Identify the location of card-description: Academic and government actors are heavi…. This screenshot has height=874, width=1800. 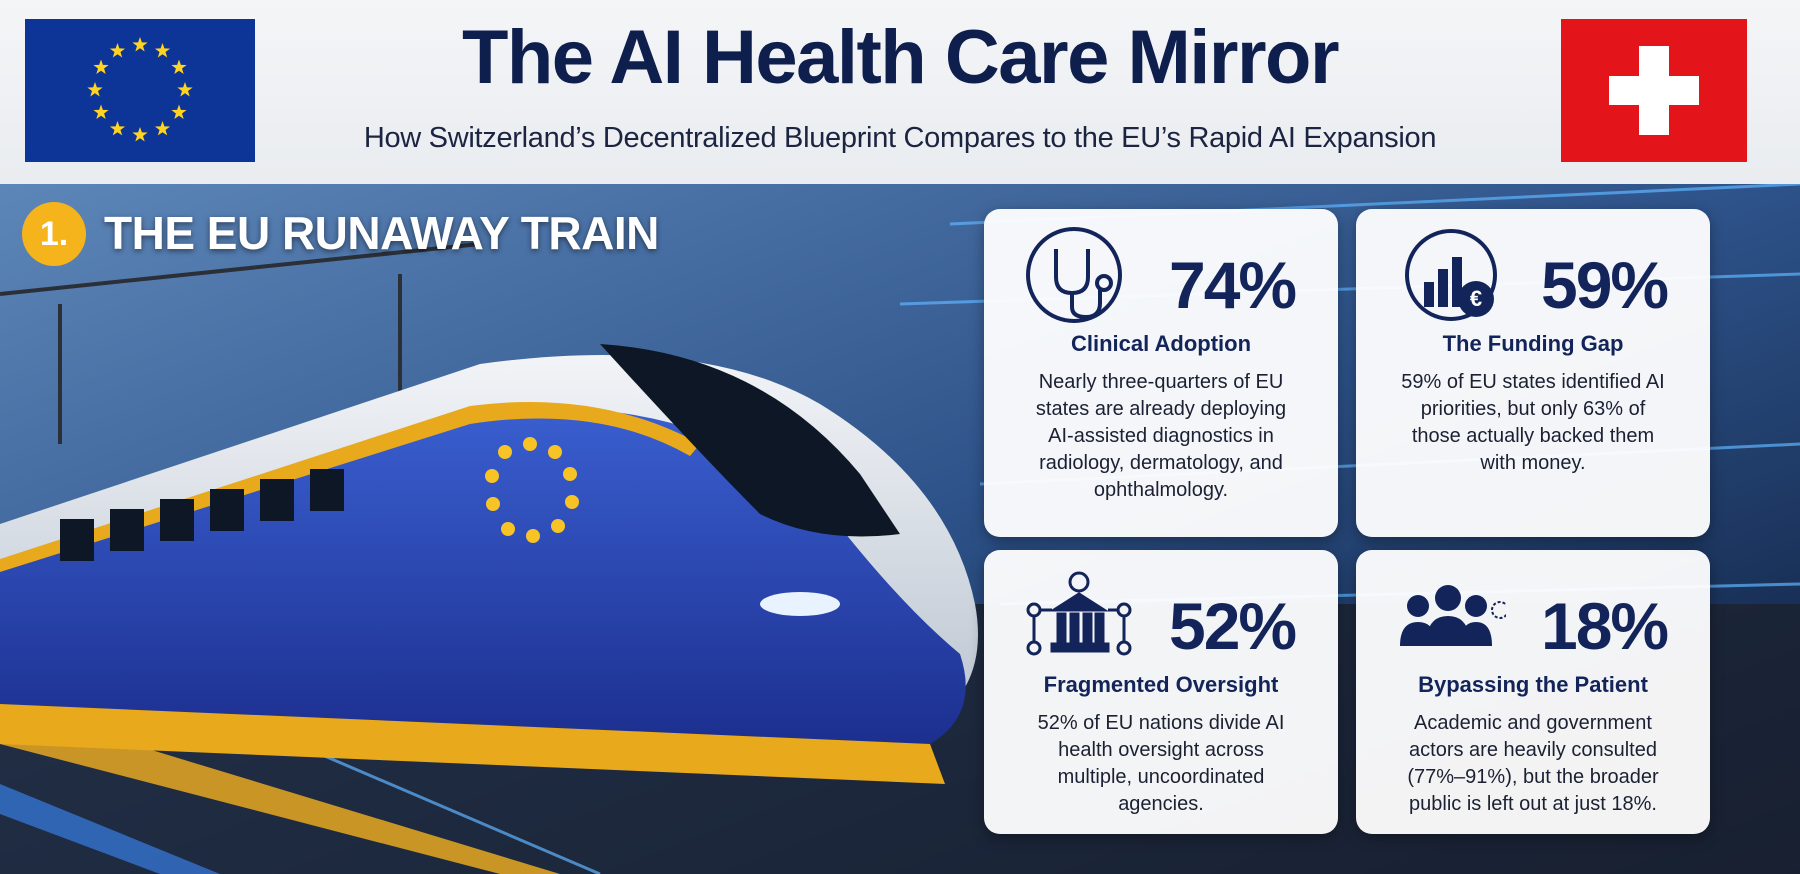
(1533, 763).